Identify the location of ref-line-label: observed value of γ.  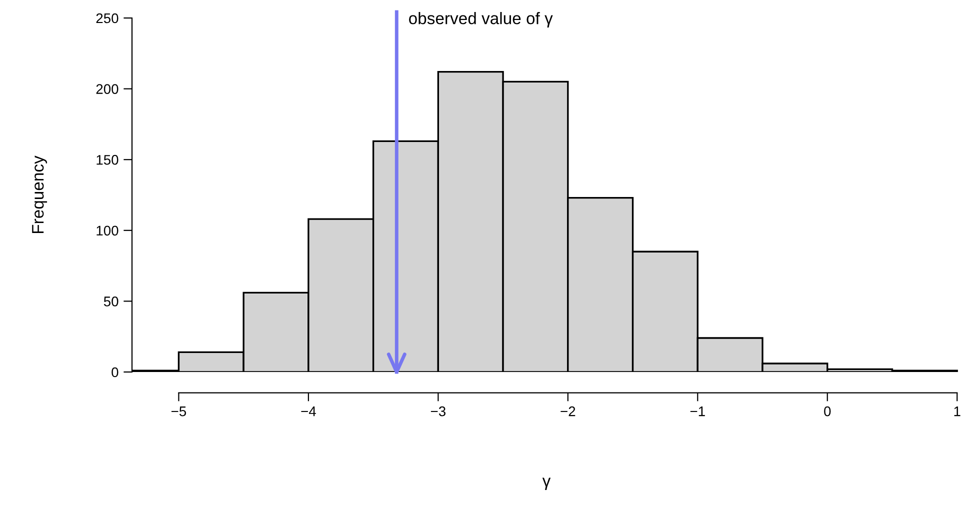
(481, 20).